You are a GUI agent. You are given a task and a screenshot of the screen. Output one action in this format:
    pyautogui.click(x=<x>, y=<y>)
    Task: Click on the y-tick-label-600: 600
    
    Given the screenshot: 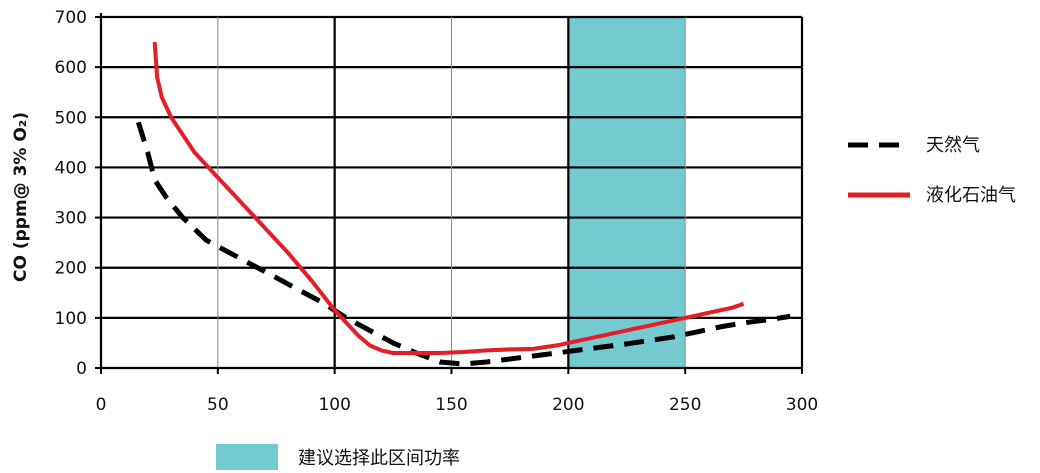 What is the action you would take?
    pyautogui.click(x=71, y=68)
    